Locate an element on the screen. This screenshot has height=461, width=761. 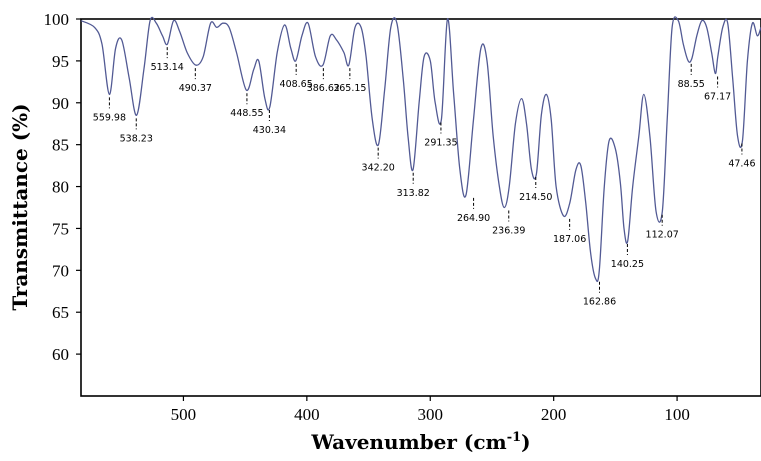
y-tick-label: 80 is located at coordinates (60, 187).